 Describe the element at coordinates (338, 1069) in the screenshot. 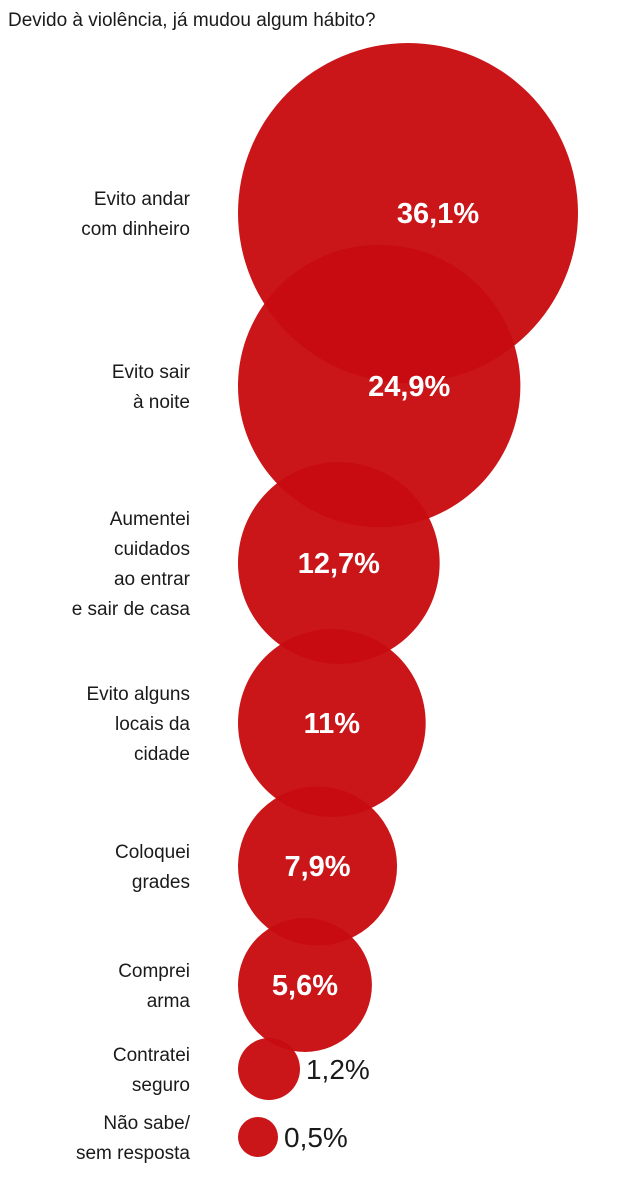

I see `value-label-7: 1,2%` at that location.